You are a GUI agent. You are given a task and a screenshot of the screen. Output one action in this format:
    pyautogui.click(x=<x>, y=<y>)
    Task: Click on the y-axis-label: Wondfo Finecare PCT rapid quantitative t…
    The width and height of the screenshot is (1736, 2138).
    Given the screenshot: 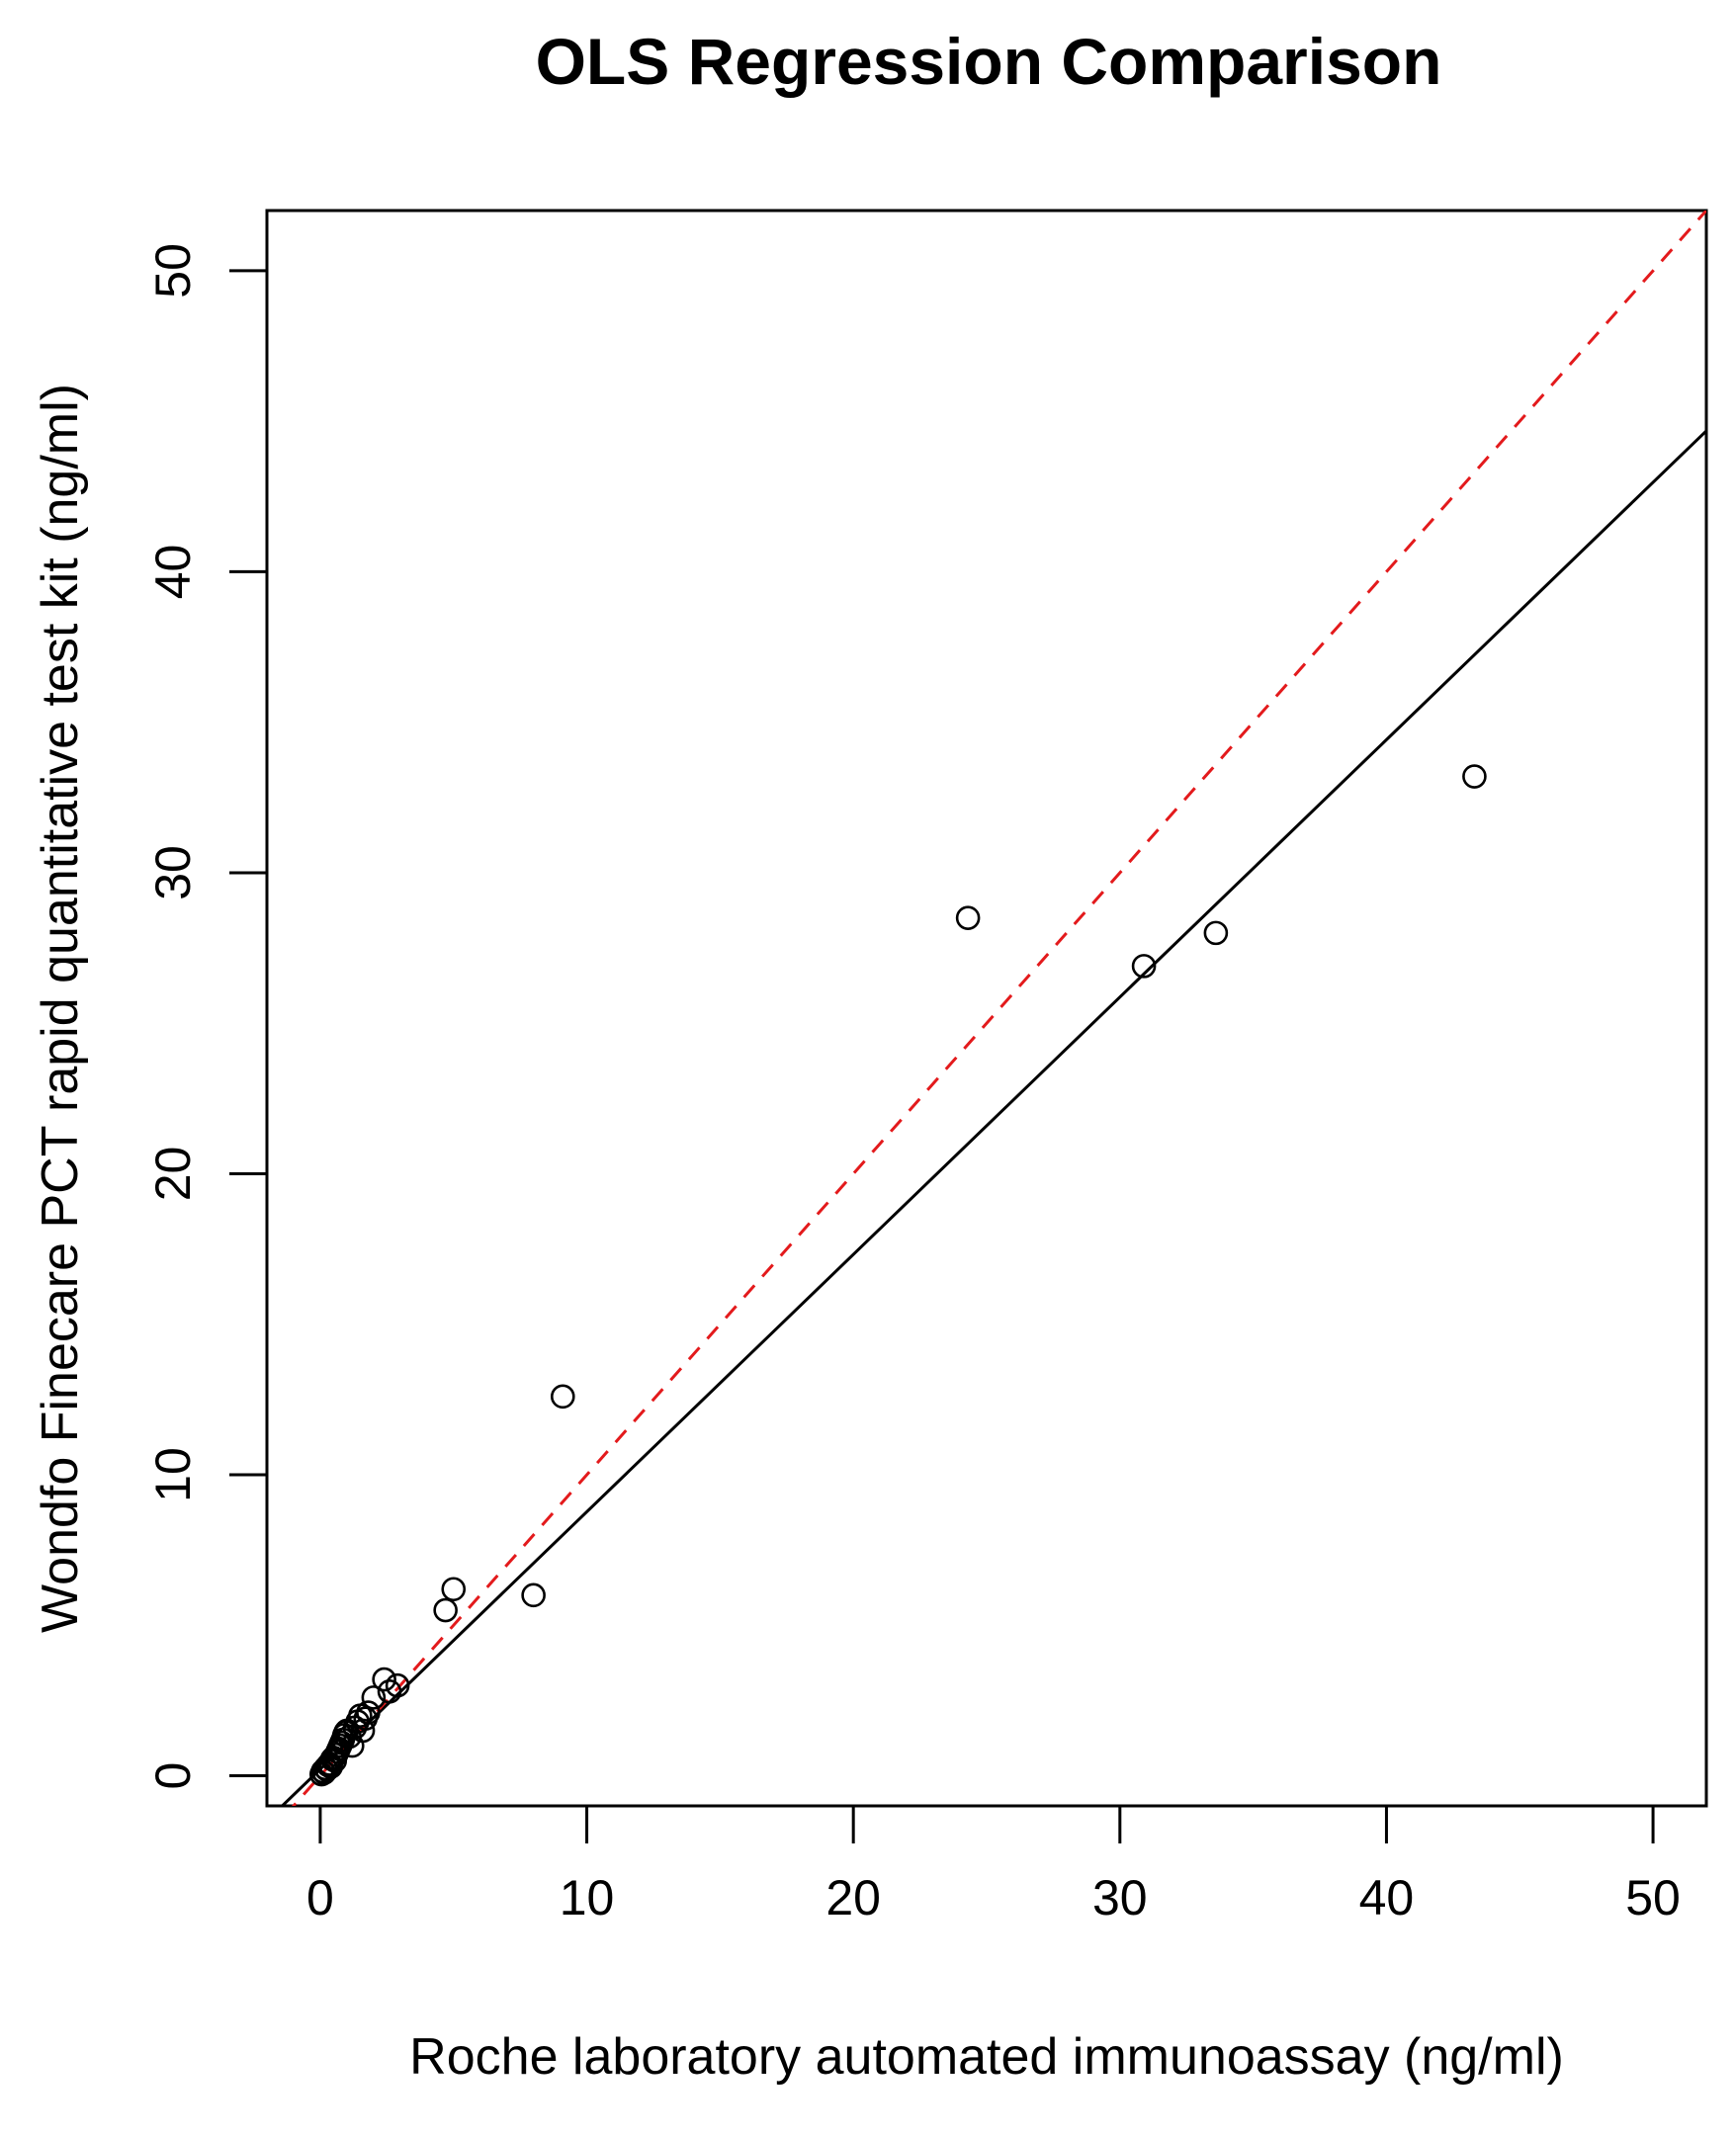 What is the action you would take?
    pyautogui.click(x=60, y=1008)
    